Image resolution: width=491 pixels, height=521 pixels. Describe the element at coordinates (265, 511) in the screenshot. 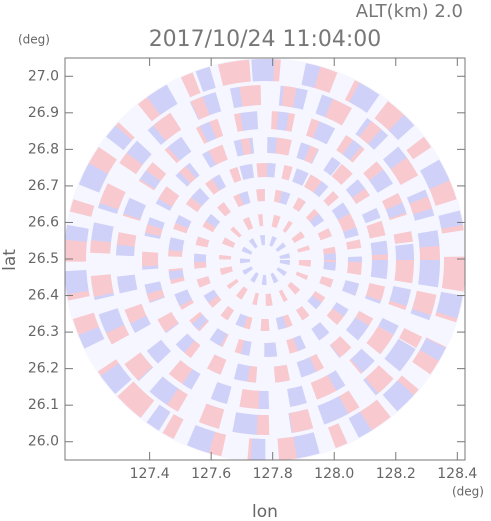

I see `x-axis-label: lon` at that location.